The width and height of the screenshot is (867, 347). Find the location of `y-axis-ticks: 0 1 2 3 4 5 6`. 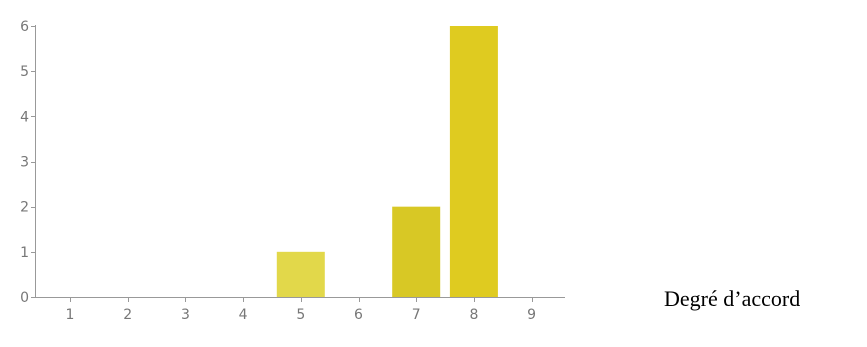

y-axis-ticks: 0 1 2 3 4 5 6 is located at coordinates (27, 162).